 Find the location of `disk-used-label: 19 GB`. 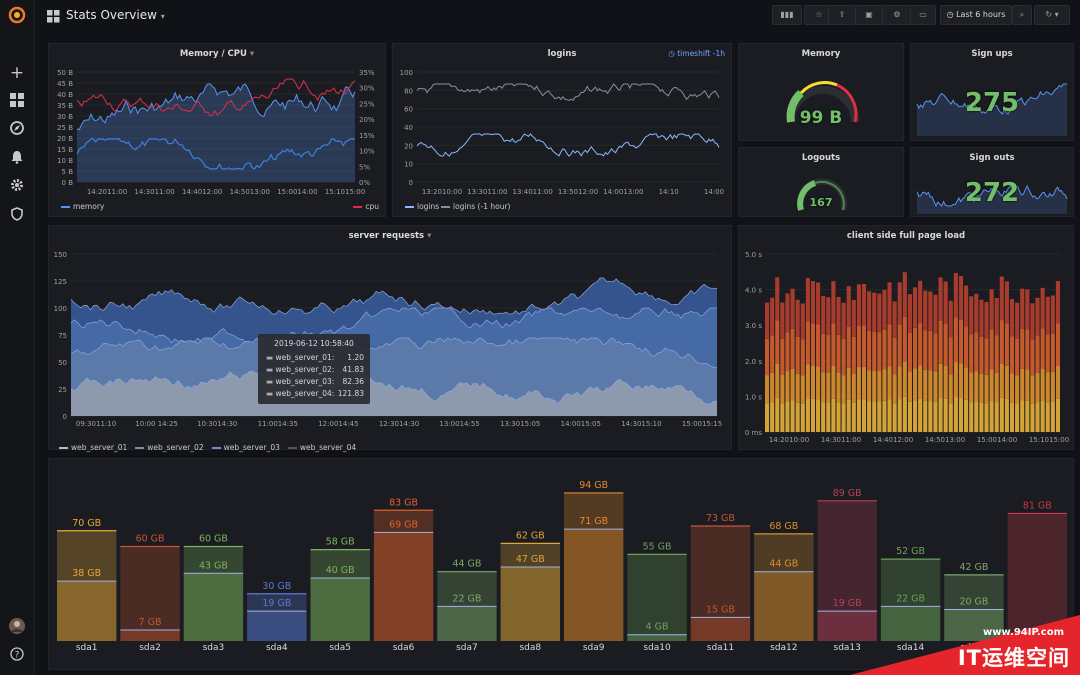

disk-used-label: 19 GB is located at coordinates (276, 603).